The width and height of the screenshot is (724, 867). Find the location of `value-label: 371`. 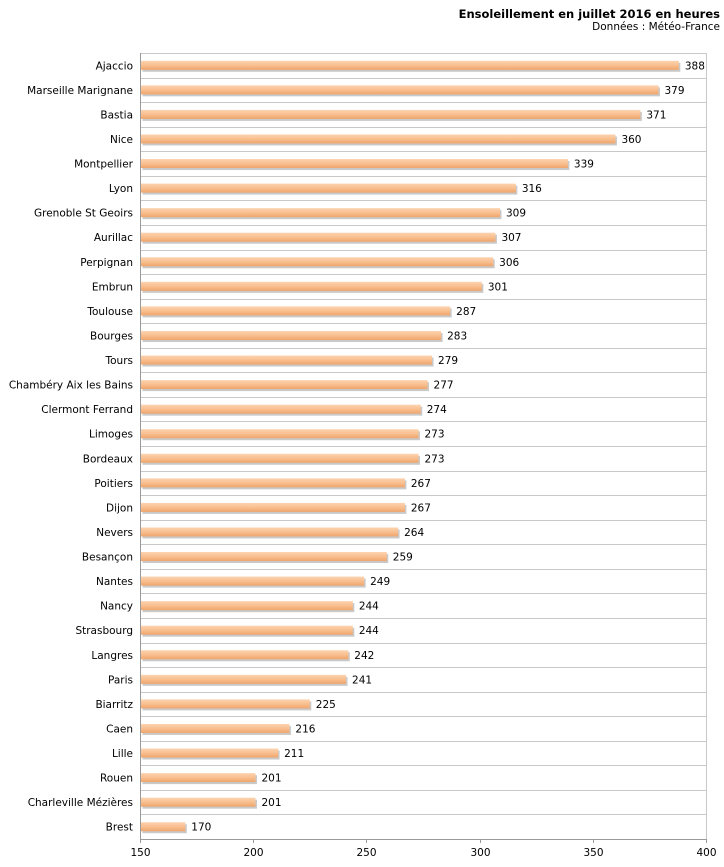

value-label: 371 is located at coordinates (656, 115).